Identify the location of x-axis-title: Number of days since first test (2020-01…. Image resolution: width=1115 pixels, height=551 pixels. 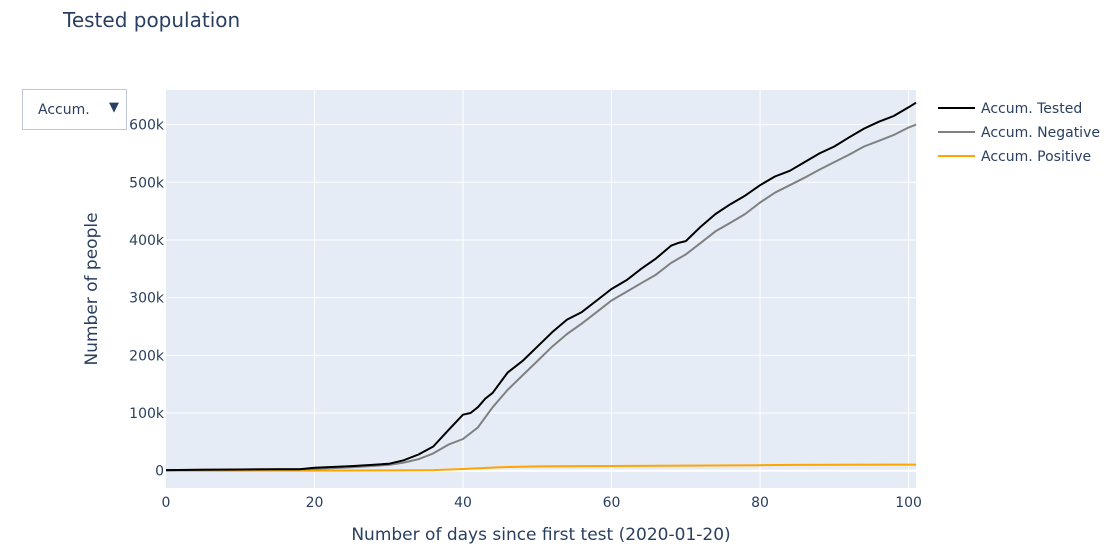
(540, 535).